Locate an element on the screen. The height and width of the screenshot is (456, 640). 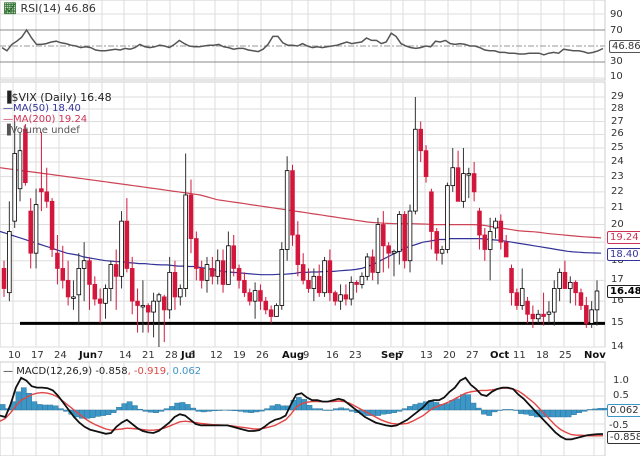
date-axis-label: 13 is located at coordinates (426, 355).